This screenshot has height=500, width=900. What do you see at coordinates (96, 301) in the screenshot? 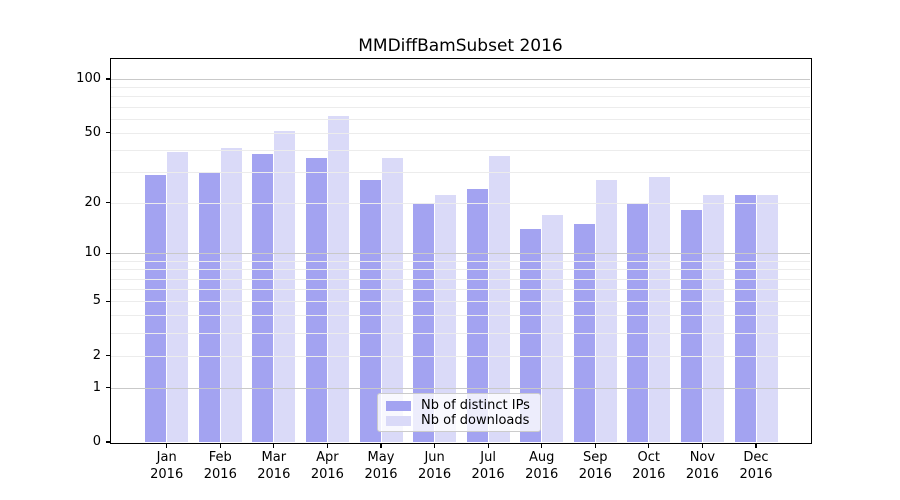
I see `y-tick-label: 5` at bounding box center [96, 301].